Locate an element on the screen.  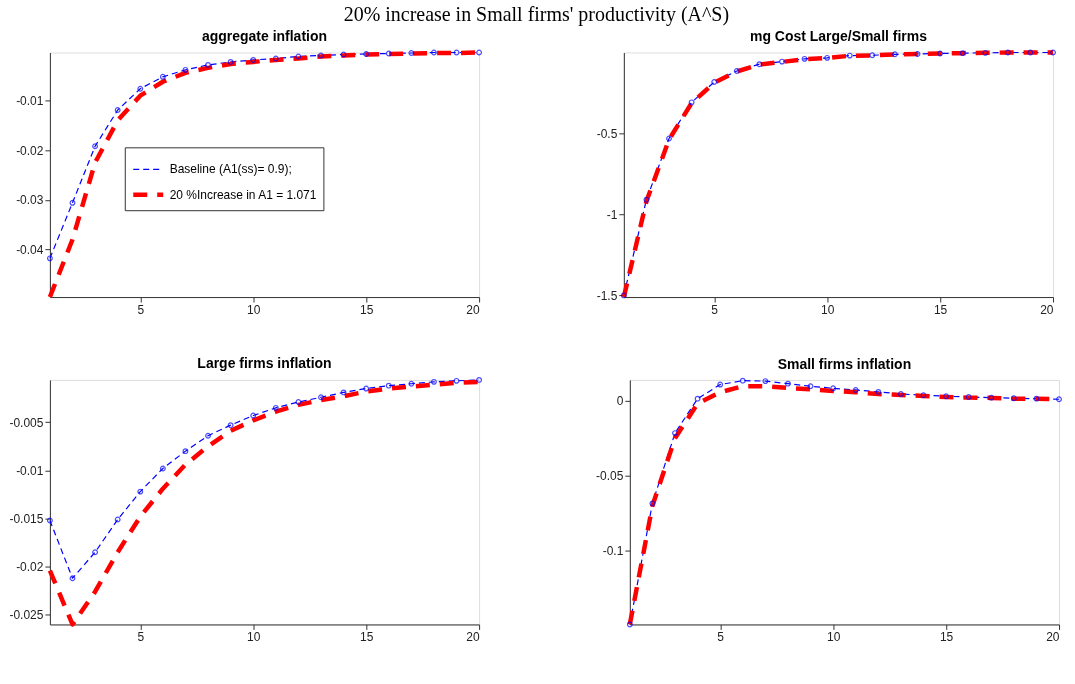
y-tick-label: -0.04 is located at coordinates (30, 249).